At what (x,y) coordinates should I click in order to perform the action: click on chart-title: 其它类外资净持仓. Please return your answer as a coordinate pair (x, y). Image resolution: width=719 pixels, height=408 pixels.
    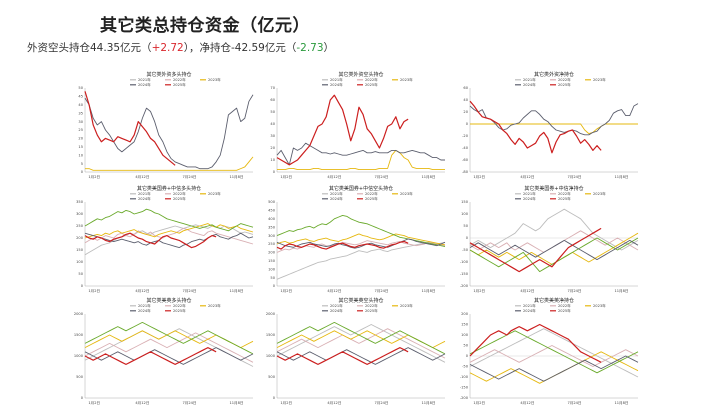
    Looking at the image, I should click on (554, 74).